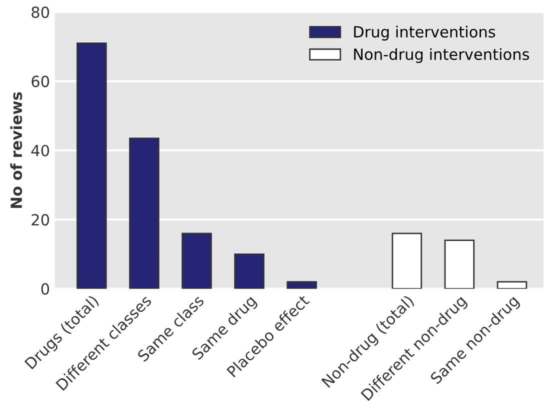  I want to click on legend-label: Drug interventions, so click(425, 33).